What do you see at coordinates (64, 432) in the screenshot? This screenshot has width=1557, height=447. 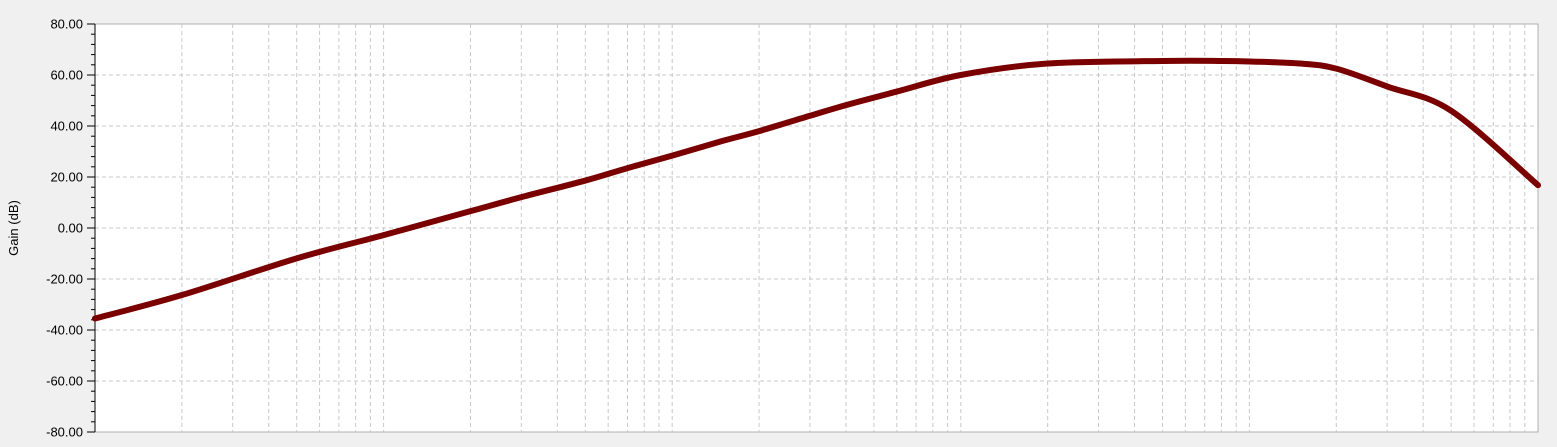 I see `y-tick-label: -80.00` at bounding box center [64, 432].